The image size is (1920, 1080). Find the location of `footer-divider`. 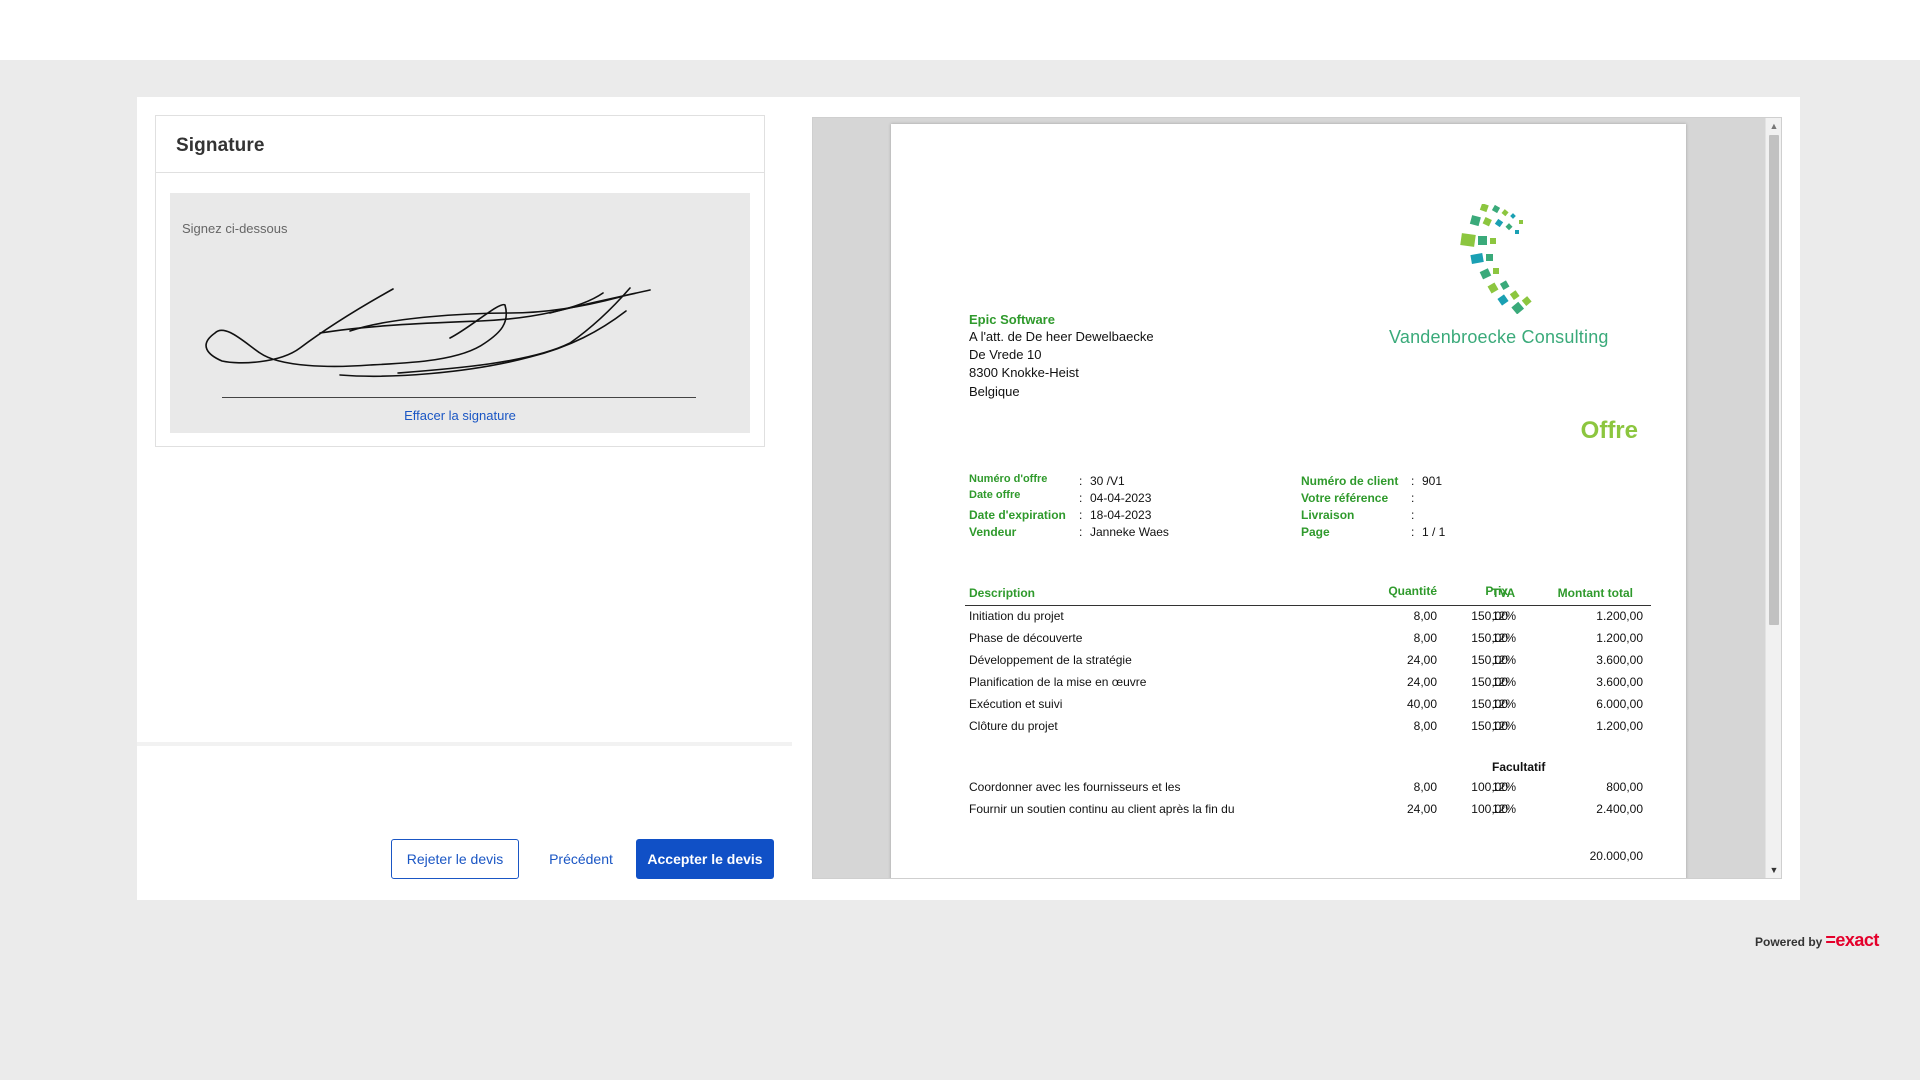

footer-divider is located at coordinates (464, 744).